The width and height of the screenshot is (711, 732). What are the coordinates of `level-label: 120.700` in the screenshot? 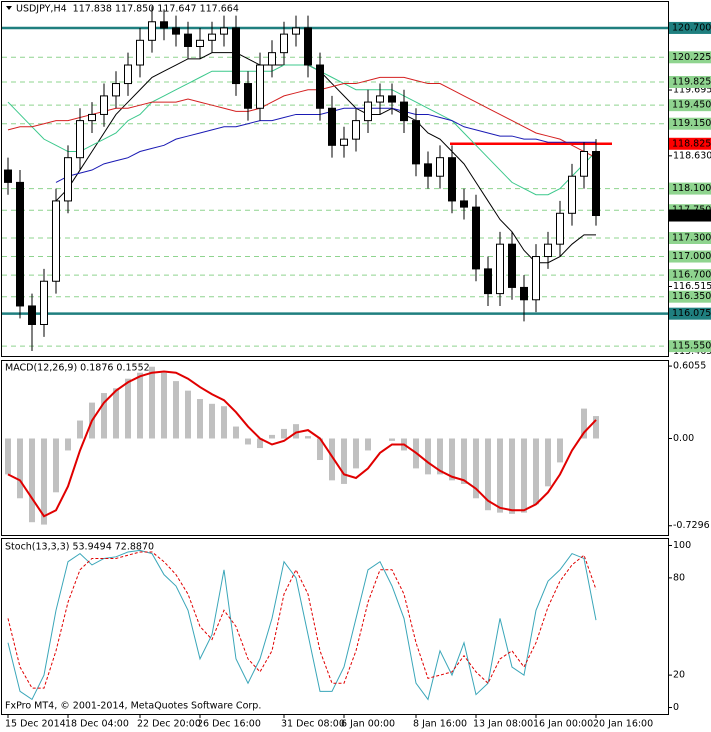 It's located at (691, 27).